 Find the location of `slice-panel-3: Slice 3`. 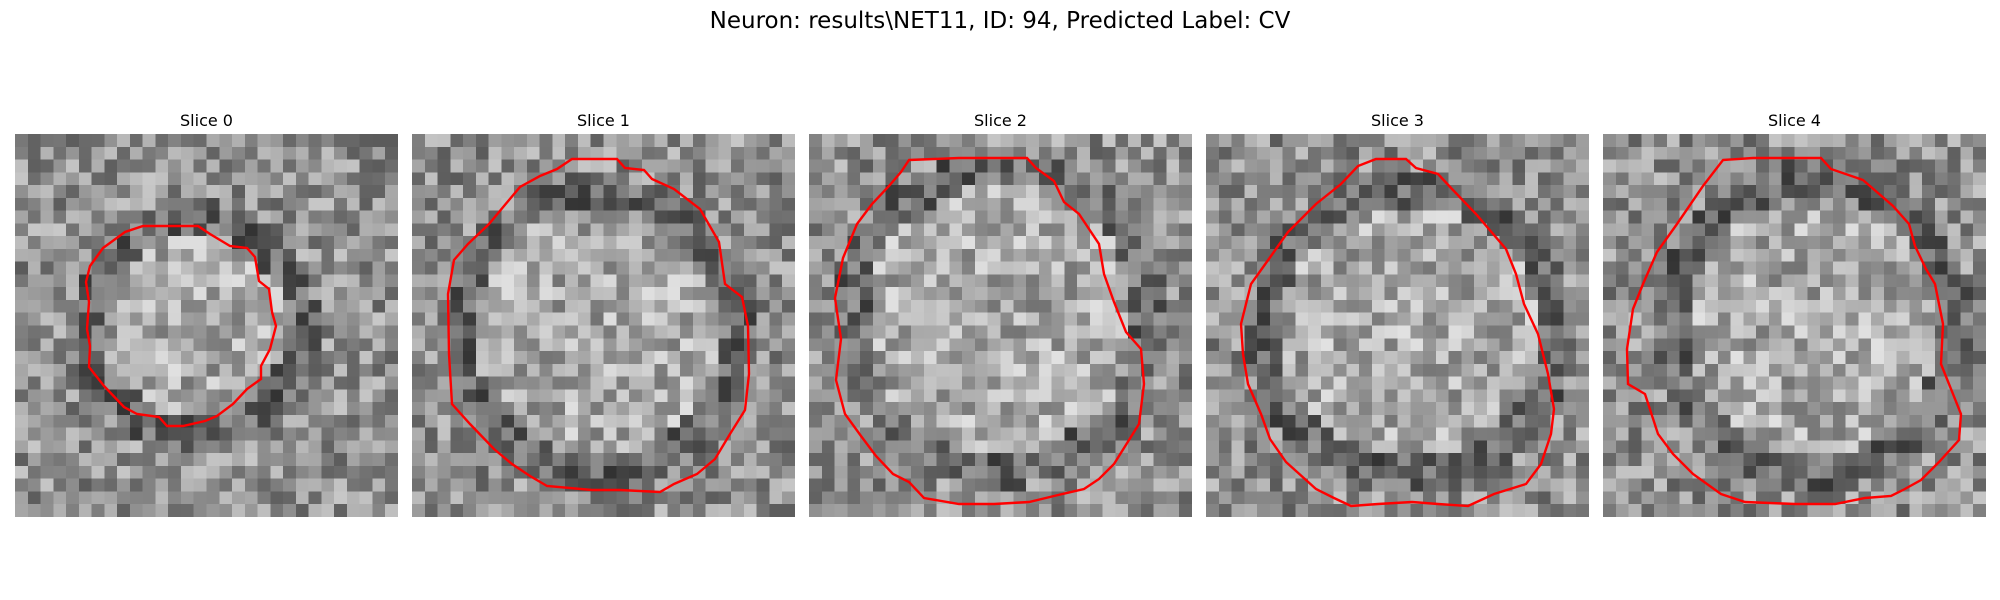

slice-panel-3: Slice 3 is located at coordinates (1397, 312).